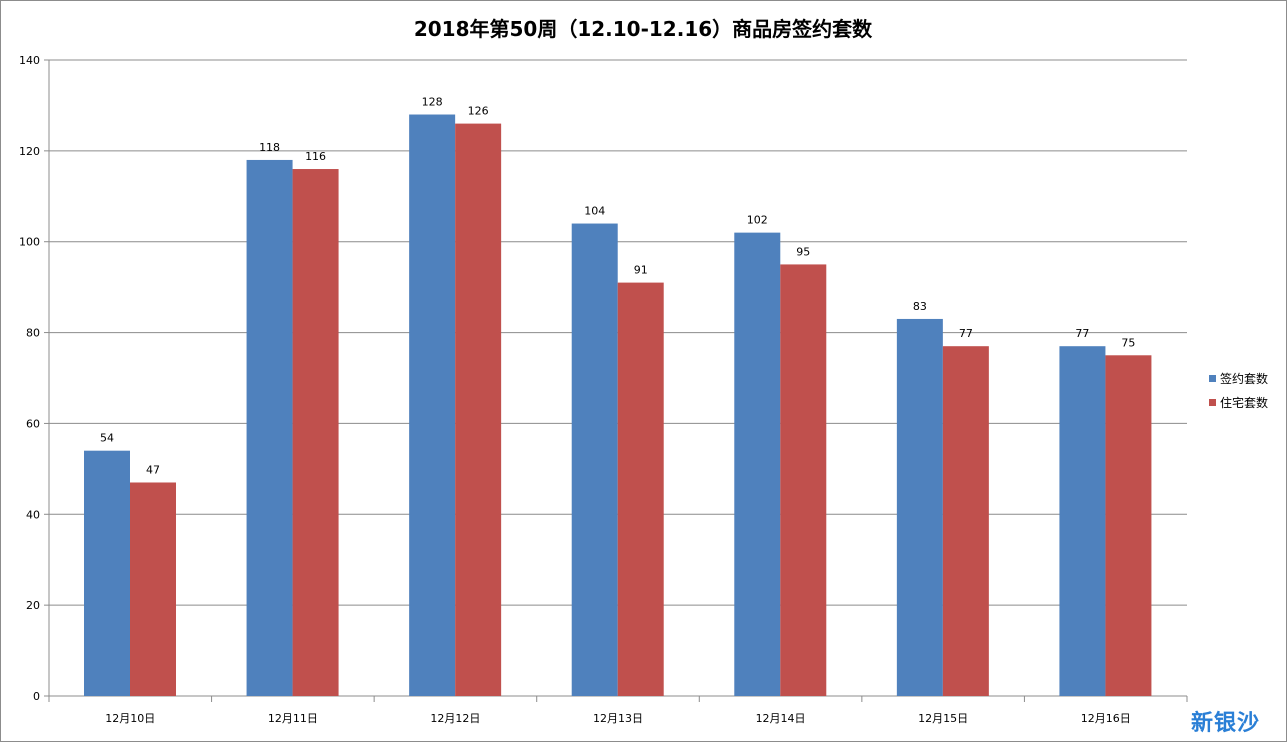 The height and width of the screenshot is (742, 1287). I want to click on x-tick-label: 12月12日, so click(455, 718).